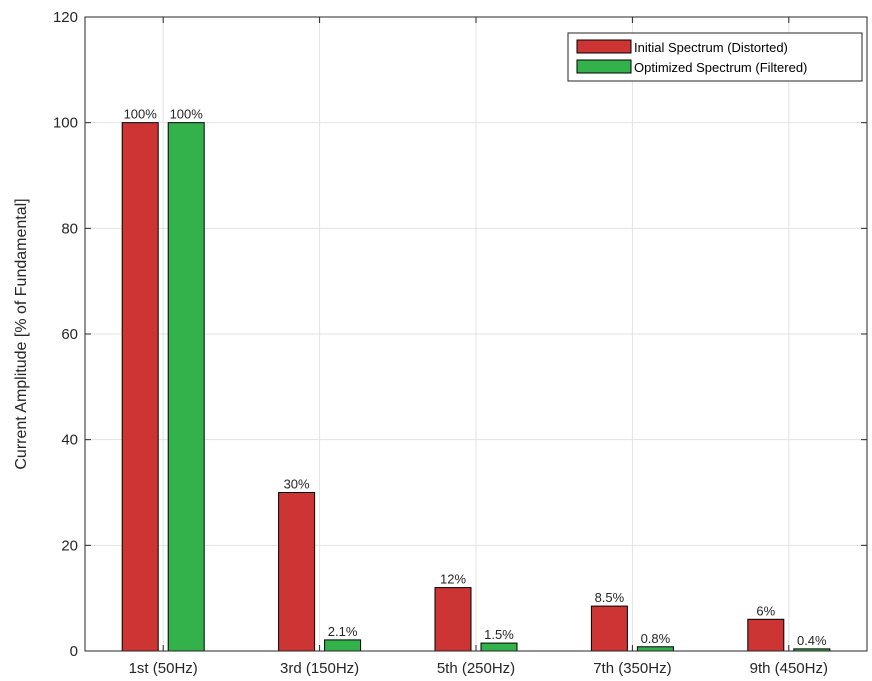  What do you see at coordinates (656, 638) in the screenshot?
I see `data-label-optimized-3: 0.8%` at bounding box center [656, 638].